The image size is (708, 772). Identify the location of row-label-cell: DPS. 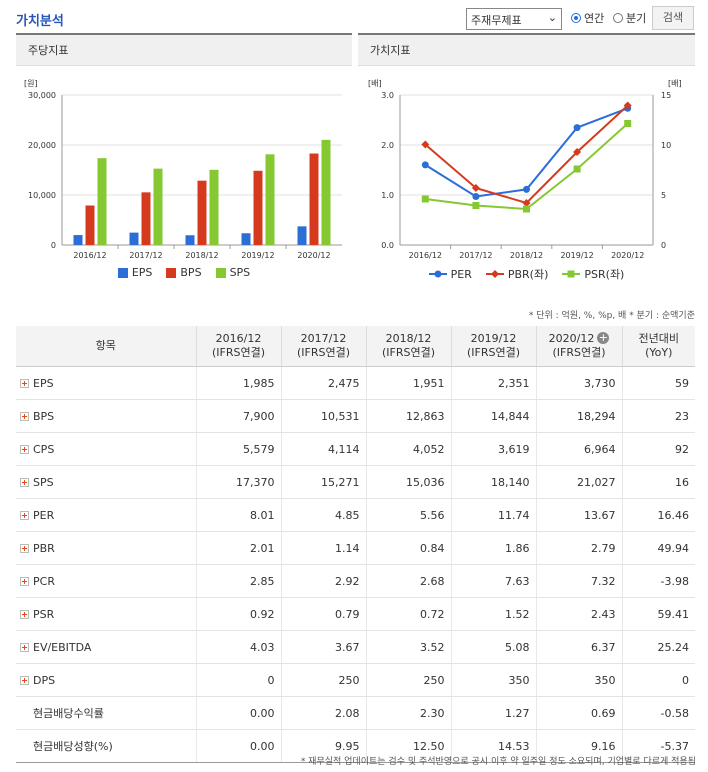
(106, 680).